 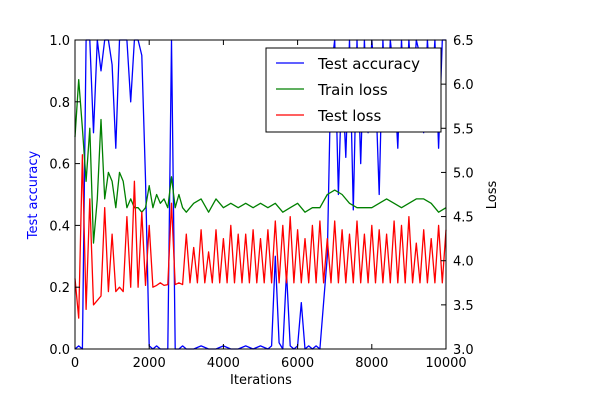 What do you see at coordinates (59, 165) in the screenshot?
I see `y-left-tick-label: 0.6` at bounding box center [59, 165].